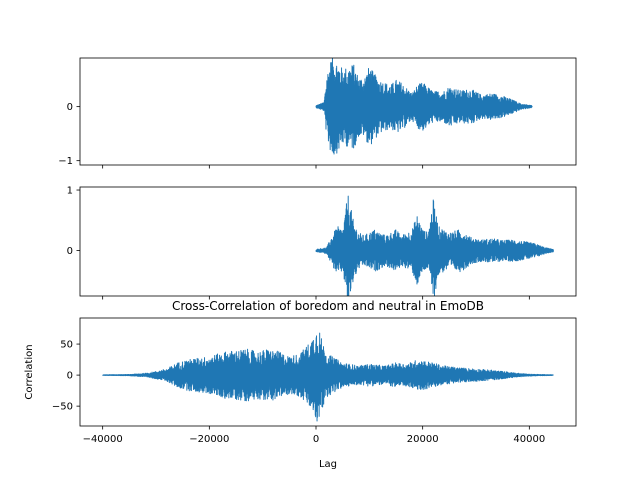 The height and width of the screenshot is (480, 640). I want to click on y-tick-label: 1, so click(70, 191).